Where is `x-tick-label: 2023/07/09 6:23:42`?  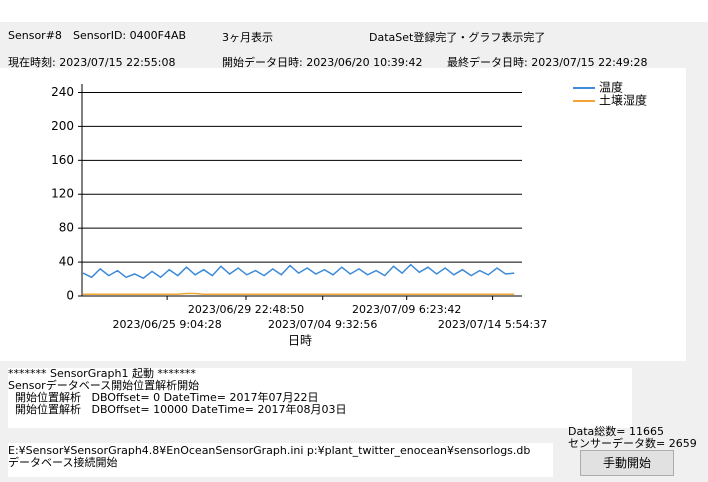
x-tick-label: 2023/07/09 6:23:42 is located at coordinates (406, 309).